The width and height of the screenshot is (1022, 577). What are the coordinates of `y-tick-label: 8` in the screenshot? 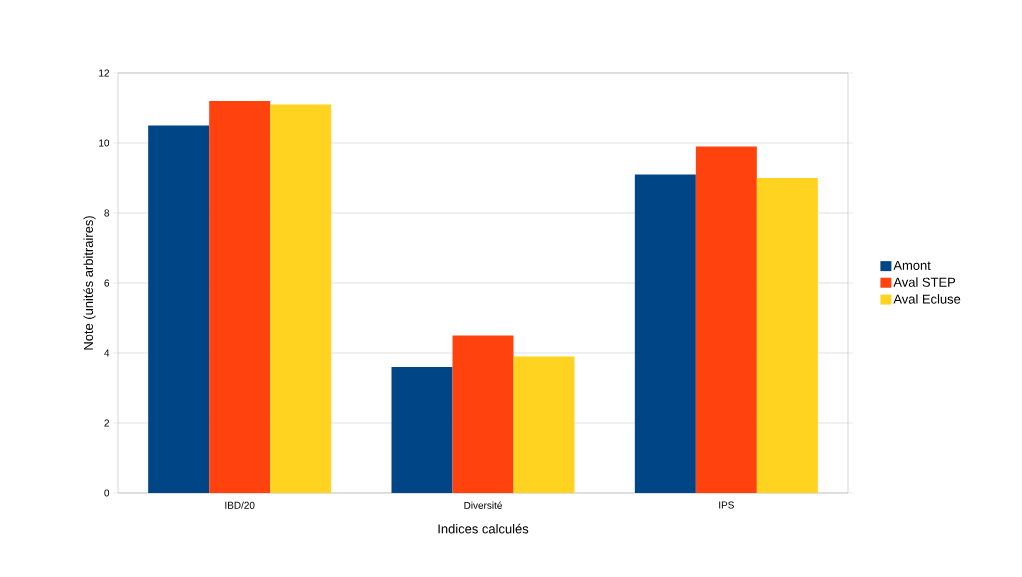 It's located at (107, 213).